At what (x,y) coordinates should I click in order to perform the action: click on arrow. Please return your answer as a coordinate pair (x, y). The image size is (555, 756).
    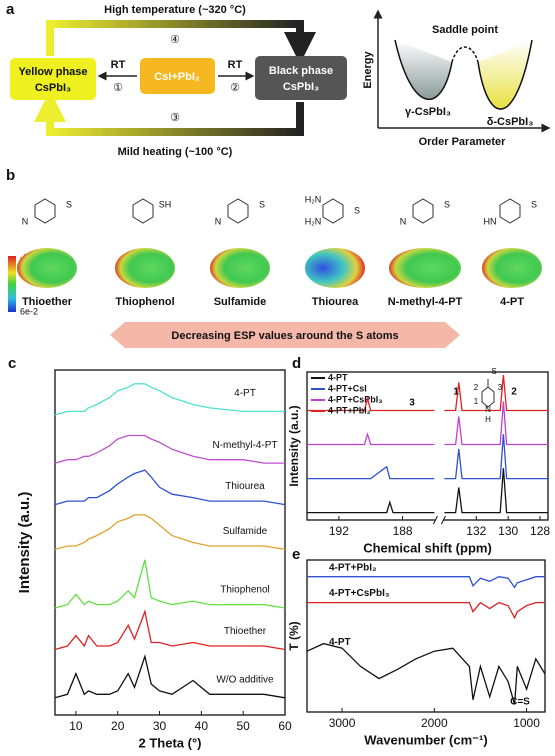
    Looking at the image, I should click on (169, 113).